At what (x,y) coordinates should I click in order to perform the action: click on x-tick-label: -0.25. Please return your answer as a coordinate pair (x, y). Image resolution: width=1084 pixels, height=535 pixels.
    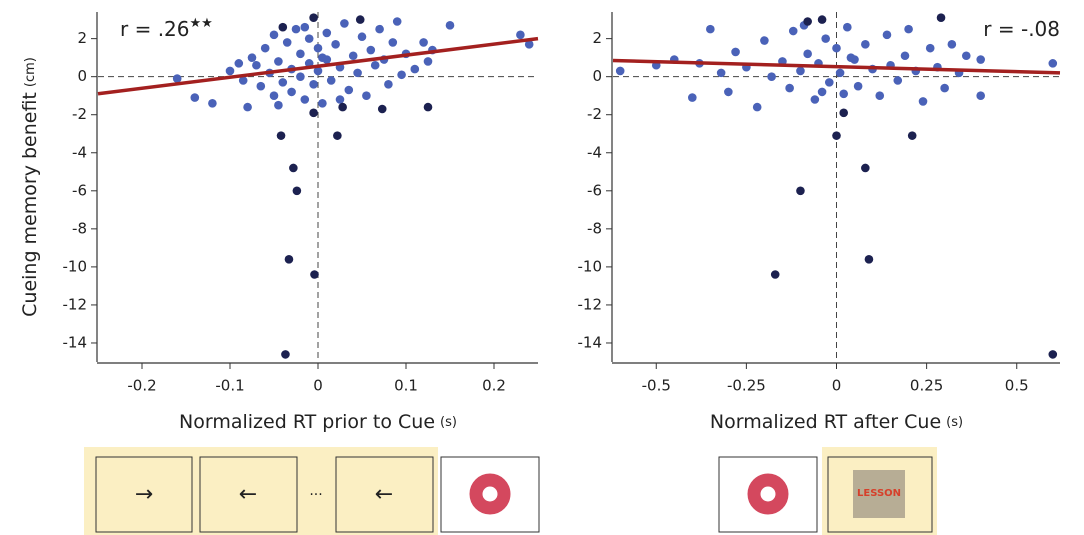
    Looking at the image, I should click on (746, 386).